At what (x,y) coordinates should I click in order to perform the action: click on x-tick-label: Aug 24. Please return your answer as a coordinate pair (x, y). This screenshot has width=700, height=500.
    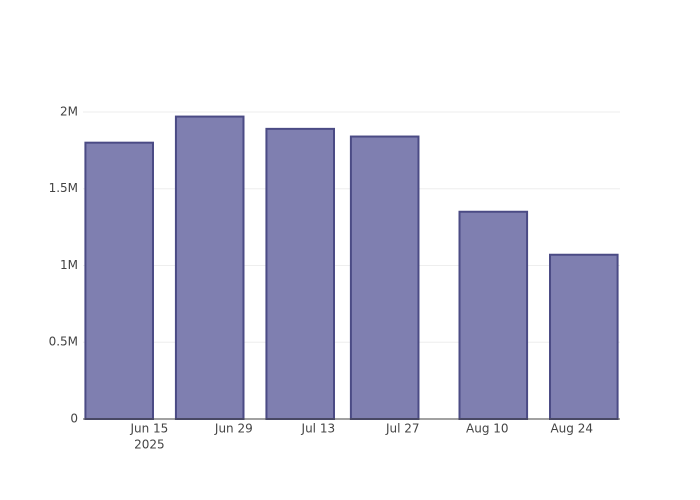
    Looking at the image, I should click on (571, 429).